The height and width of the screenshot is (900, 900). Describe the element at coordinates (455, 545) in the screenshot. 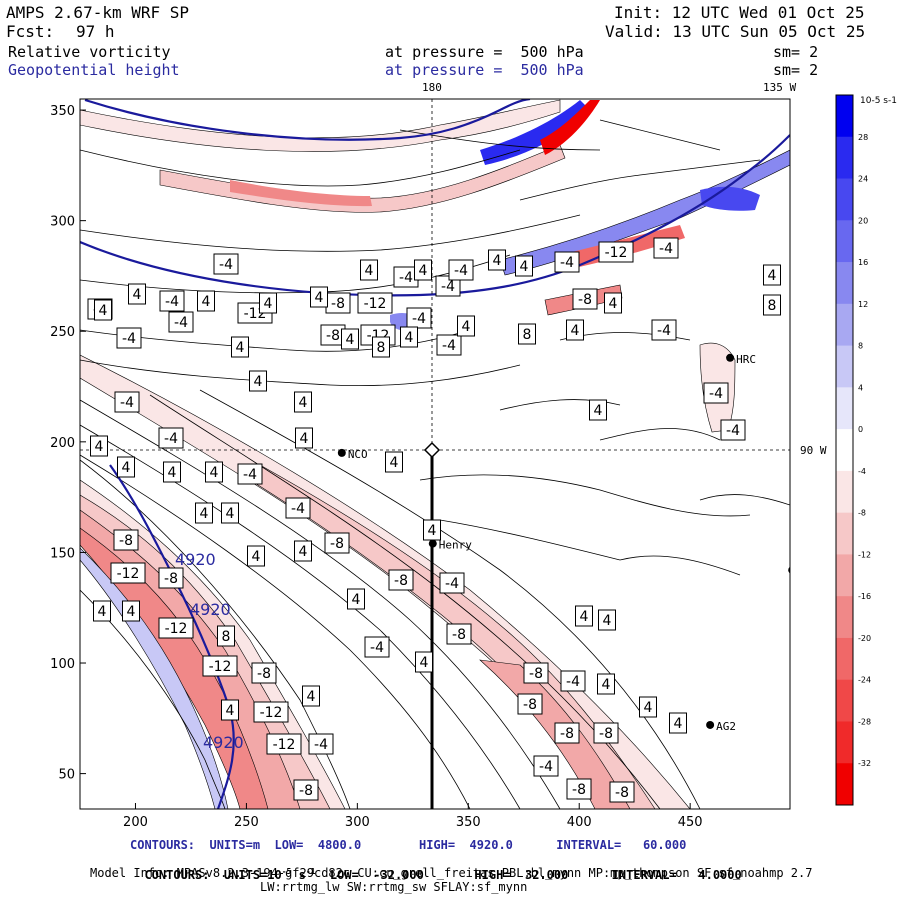

I see `station-label: Henry` at that location.